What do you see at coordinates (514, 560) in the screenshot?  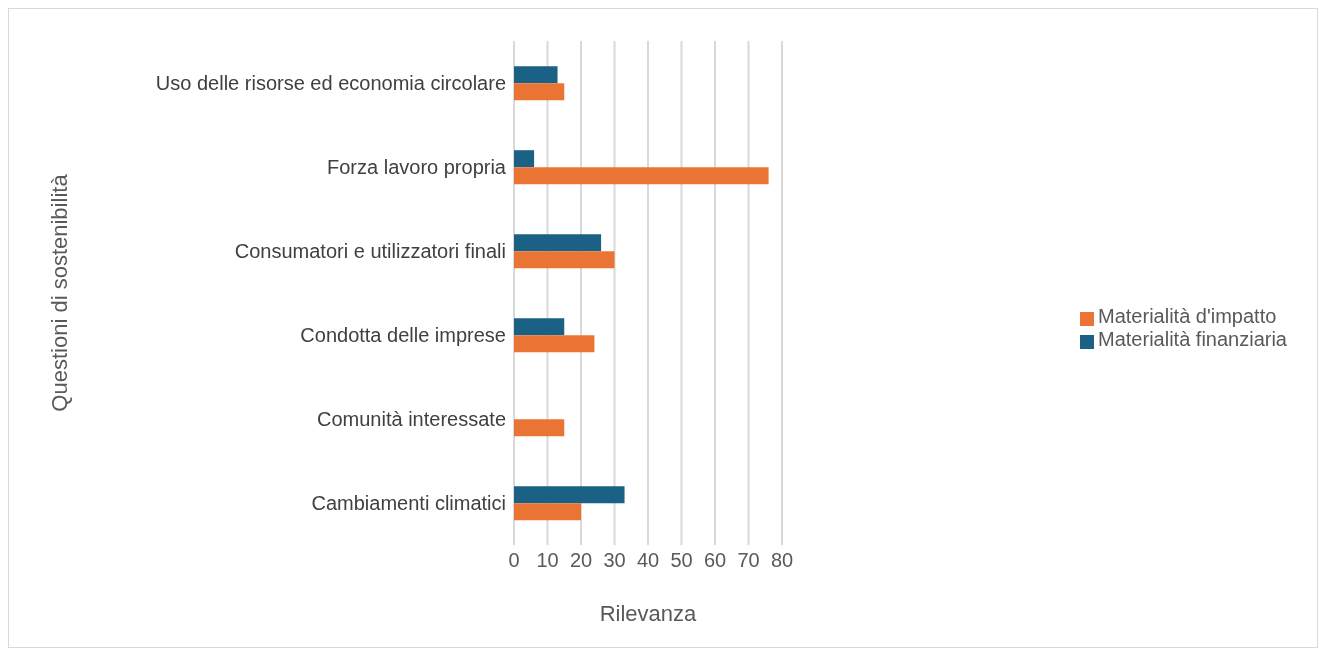 I see `x-tick-label: 0` at bounding box center [514, 560].